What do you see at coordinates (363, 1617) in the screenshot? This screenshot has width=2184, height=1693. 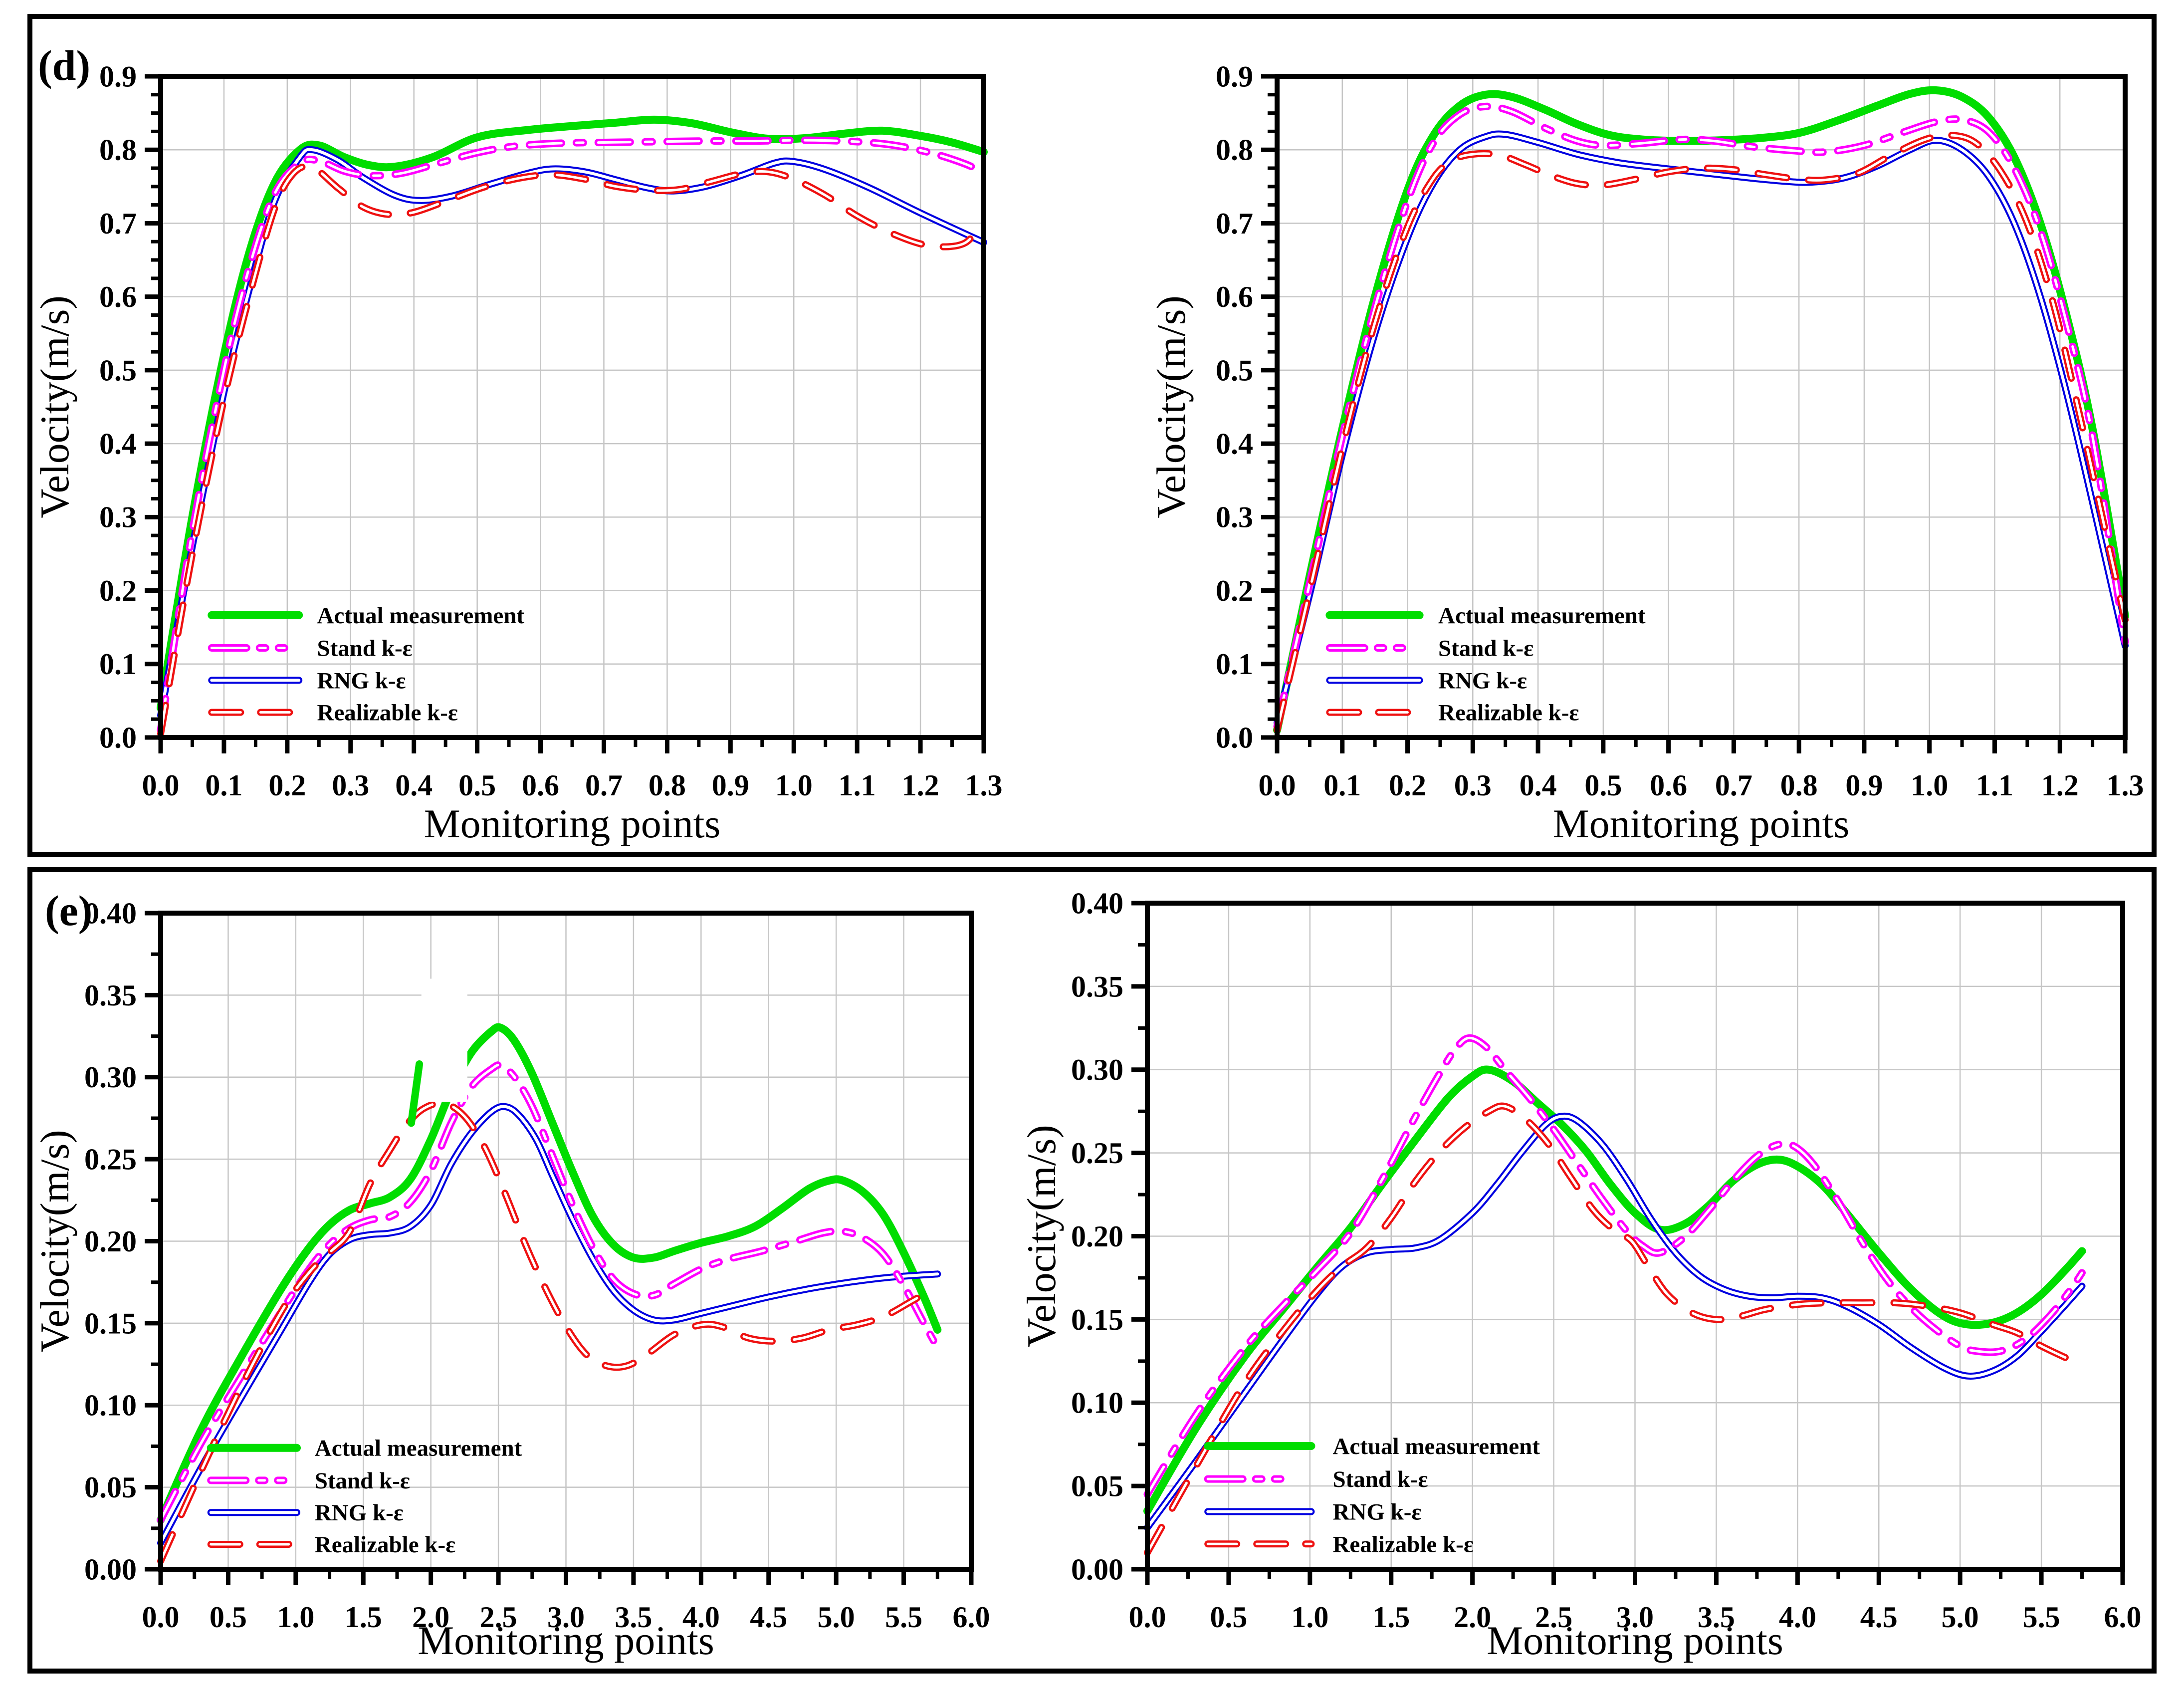 I see `x-tick-label: 1.5` at bounding box center [363, 1617].